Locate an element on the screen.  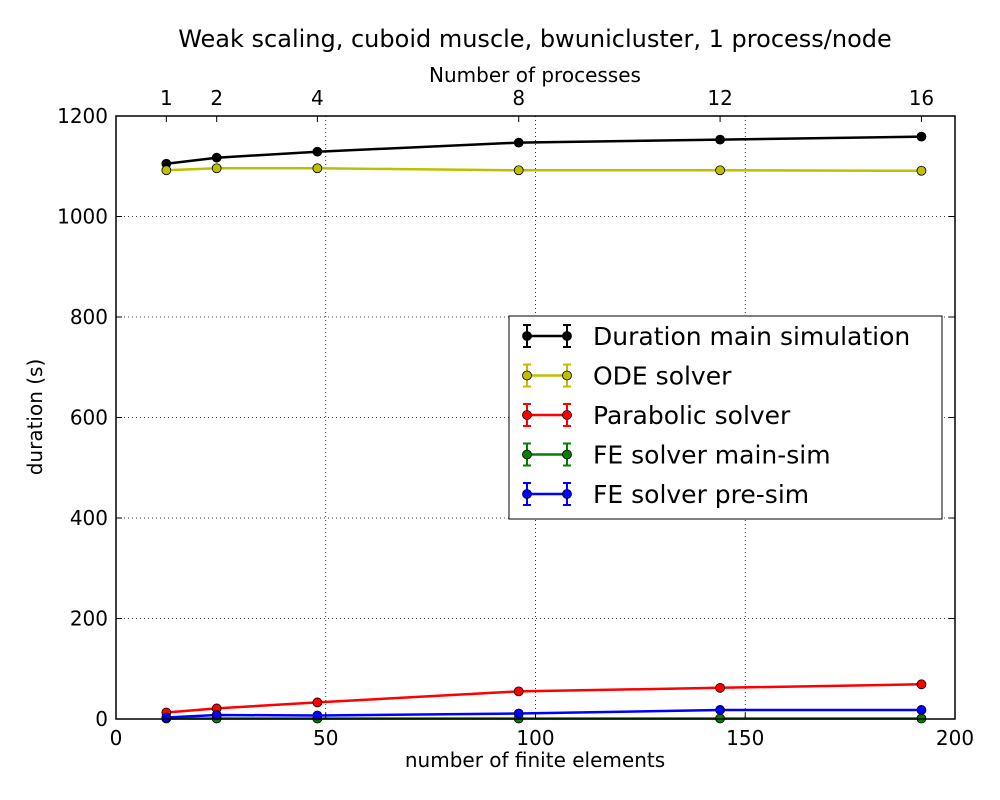
x-tick-label: 50 is located at coordinates (325, 738).